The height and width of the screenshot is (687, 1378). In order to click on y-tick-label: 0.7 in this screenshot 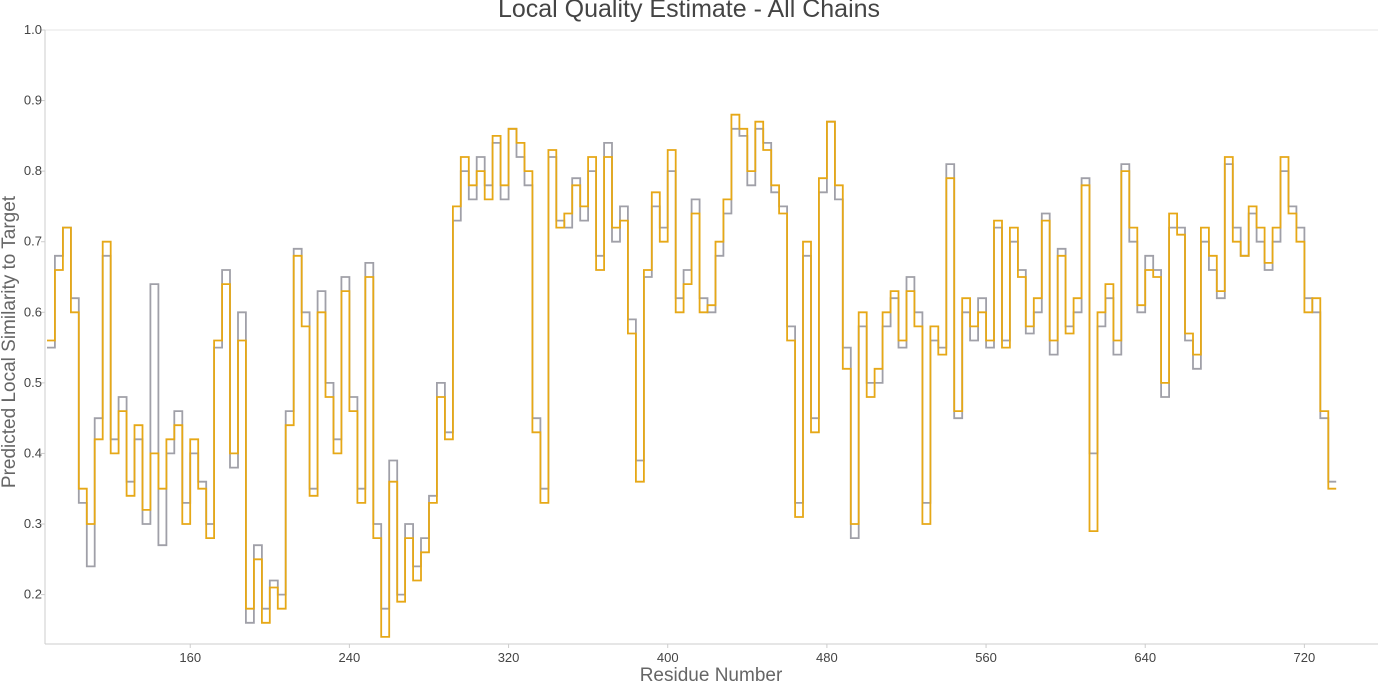, I will do `click(33, 241)`.